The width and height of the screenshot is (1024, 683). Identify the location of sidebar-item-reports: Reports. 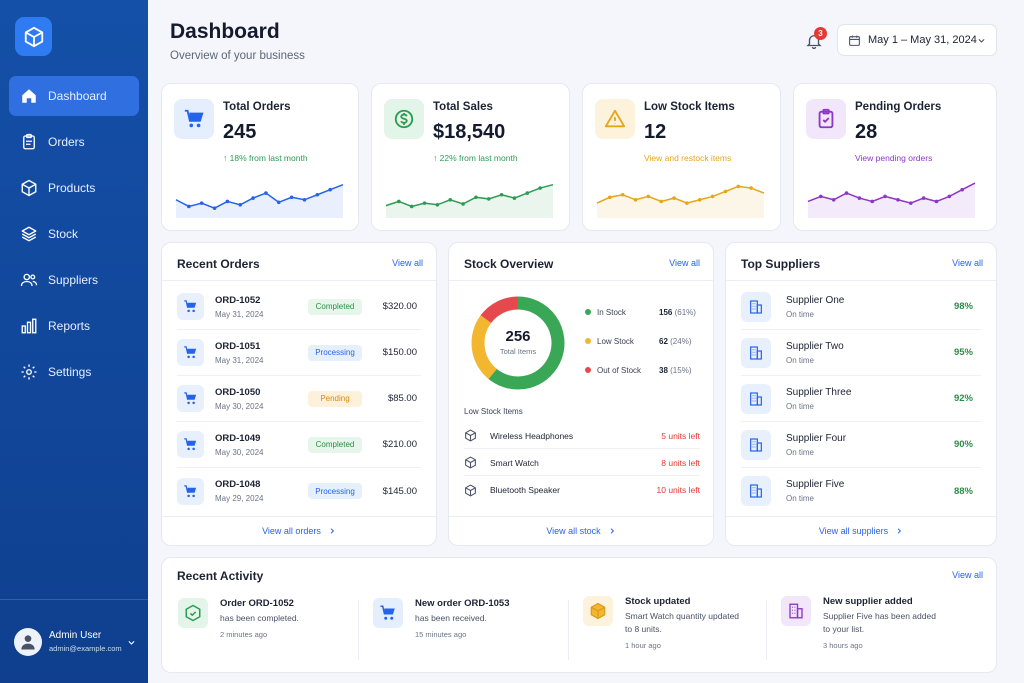
(74, 326).